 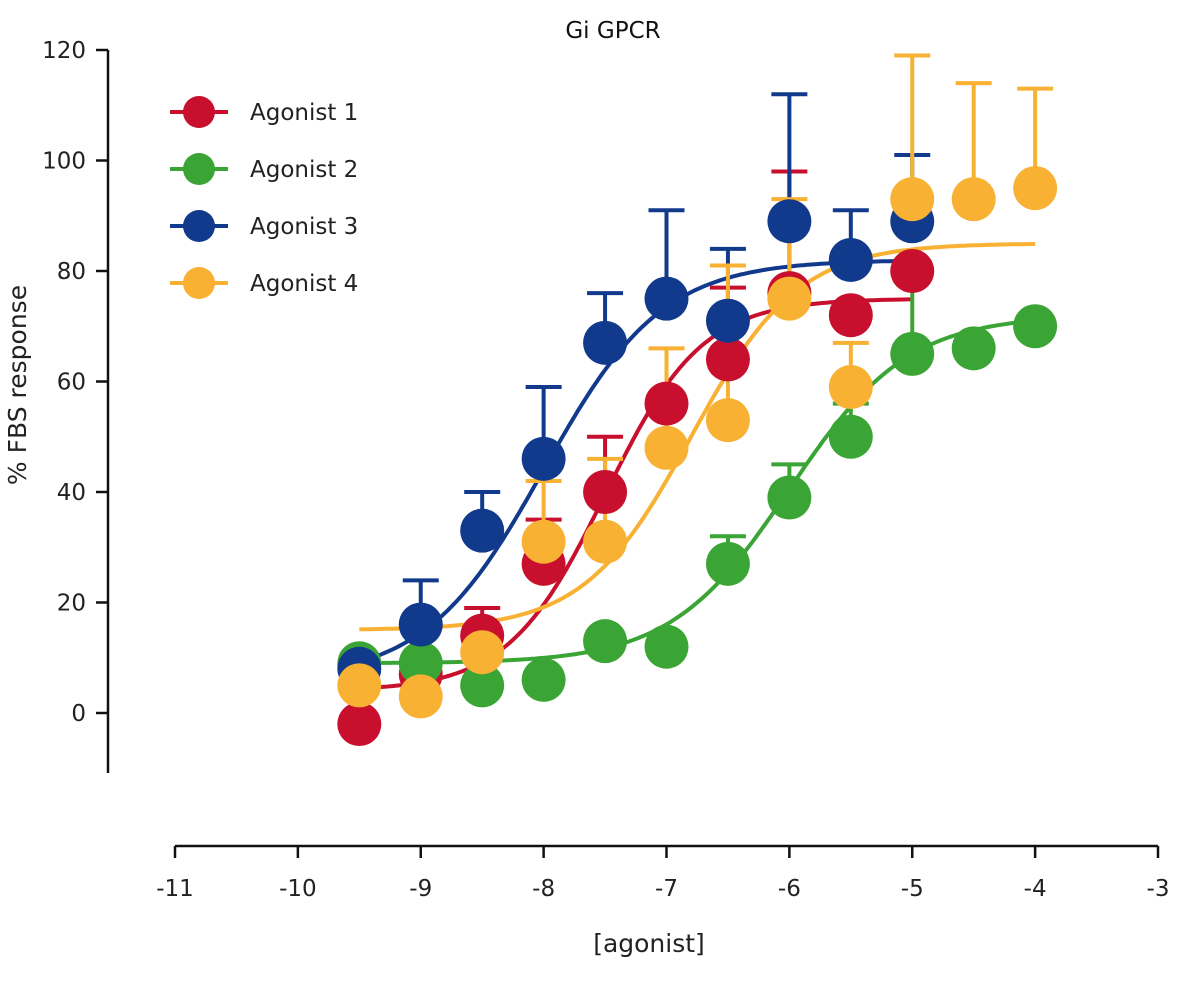 What do you see at coordinates (64, 51) in the screenshot?
I see `y-tick-label: 120` at bounding box center [64, 51].